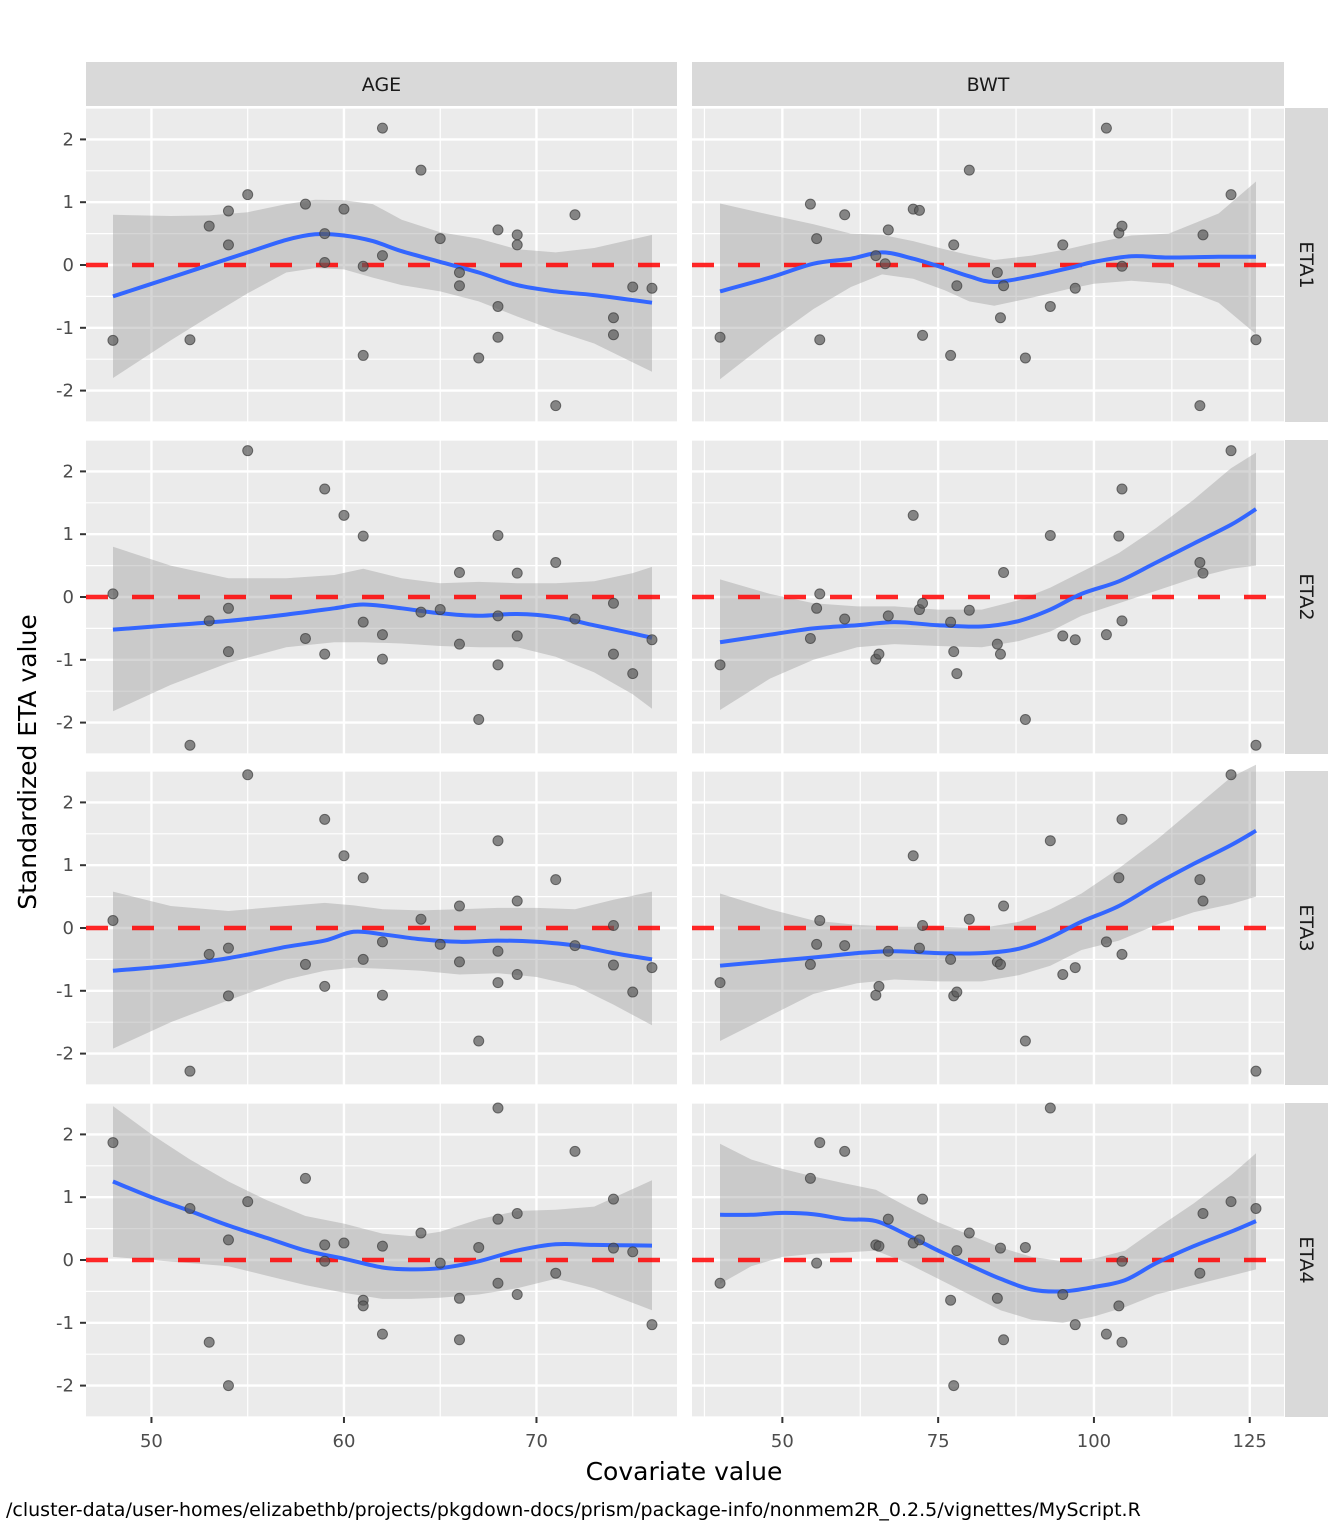  I want to click on x-tick-label: 75, so click(938, 1441).